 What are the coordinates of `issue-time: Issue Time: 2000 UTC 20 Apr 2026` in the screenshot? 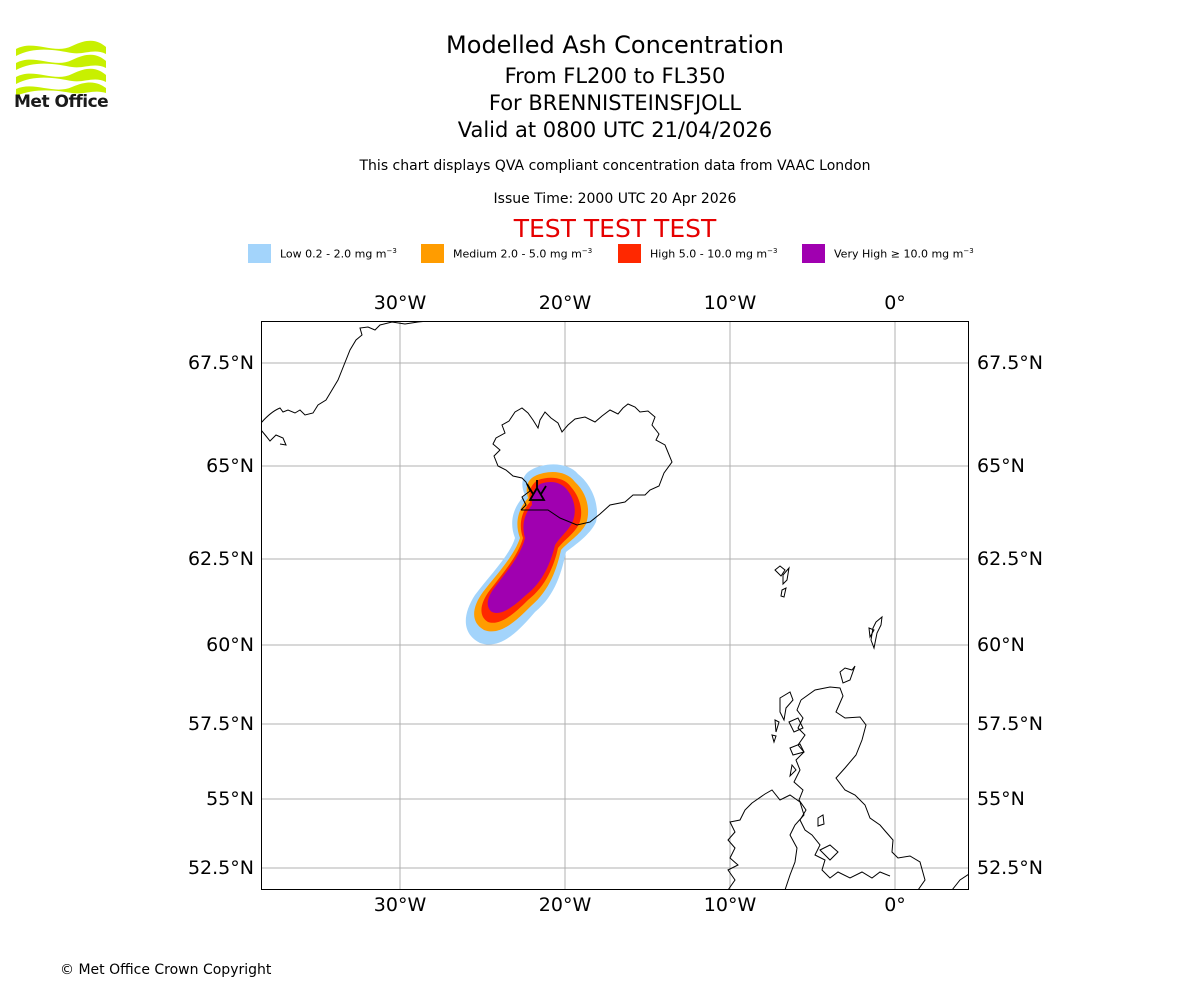 It's located at (615, 199).